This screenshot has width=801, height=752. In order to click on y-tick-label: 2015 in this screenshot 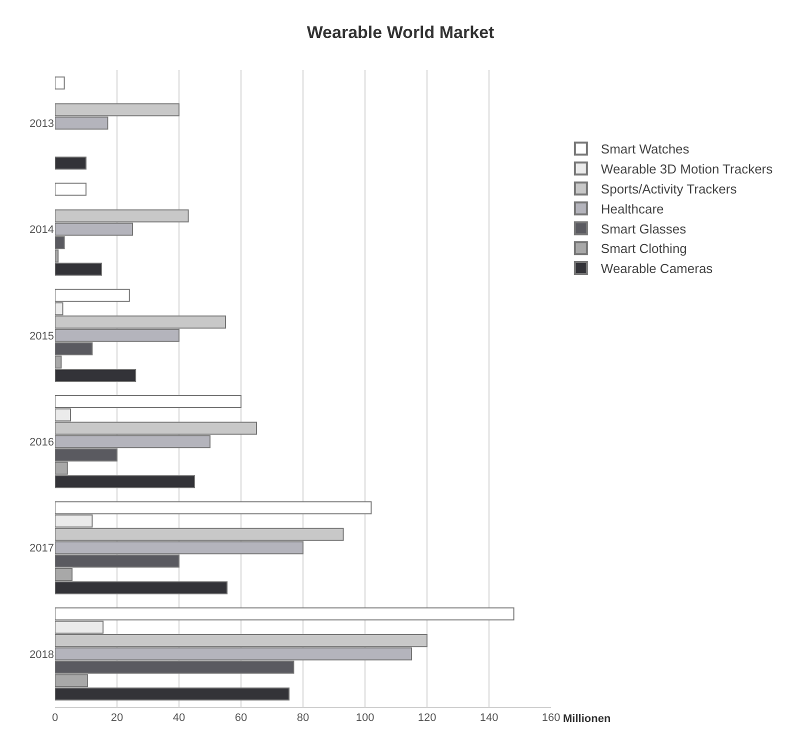, I will do `click(42, 336)`.